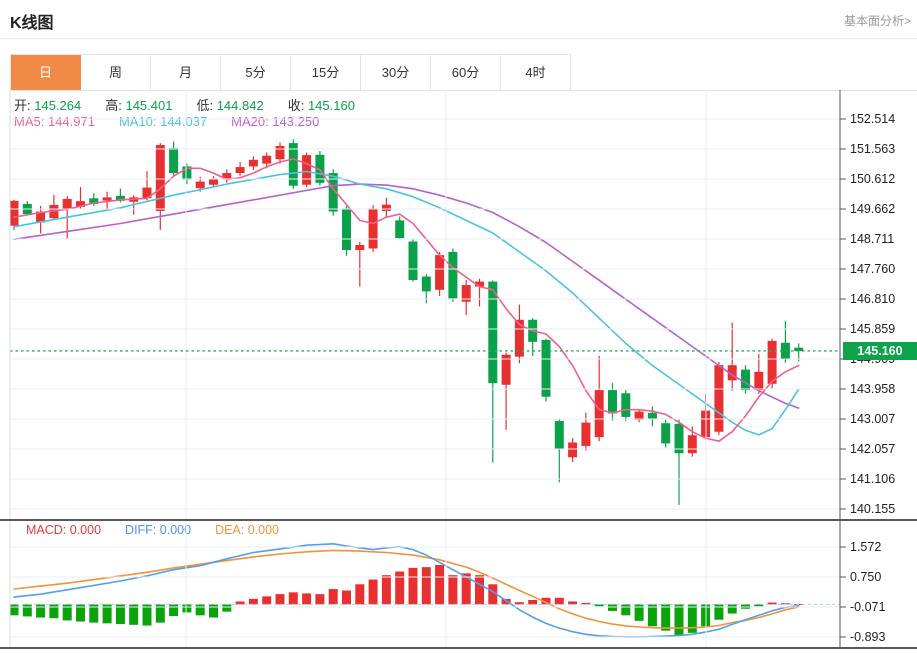  I want to click on y-axis-tick-label: 151.563, so click(873, 149).